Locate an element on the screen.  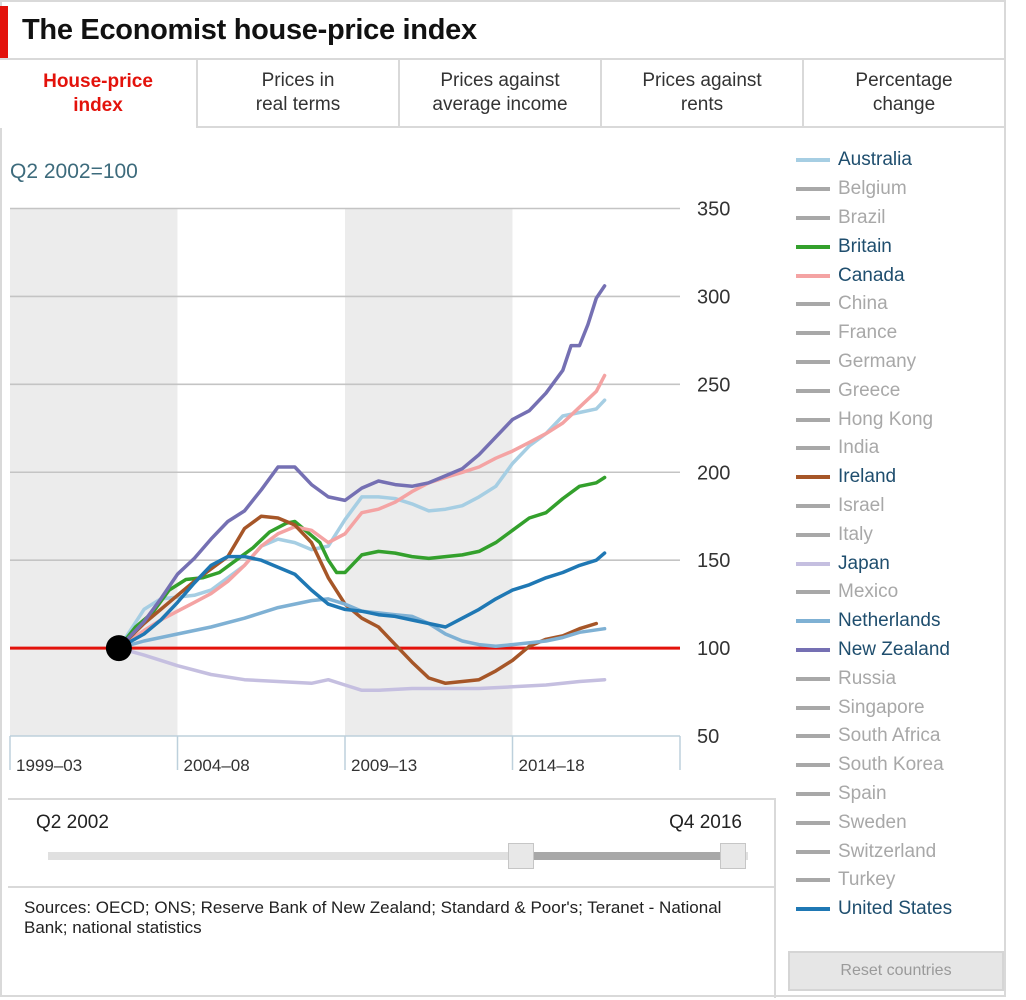
page-title: The Economist house-price index is located at coordinates (249, 30).